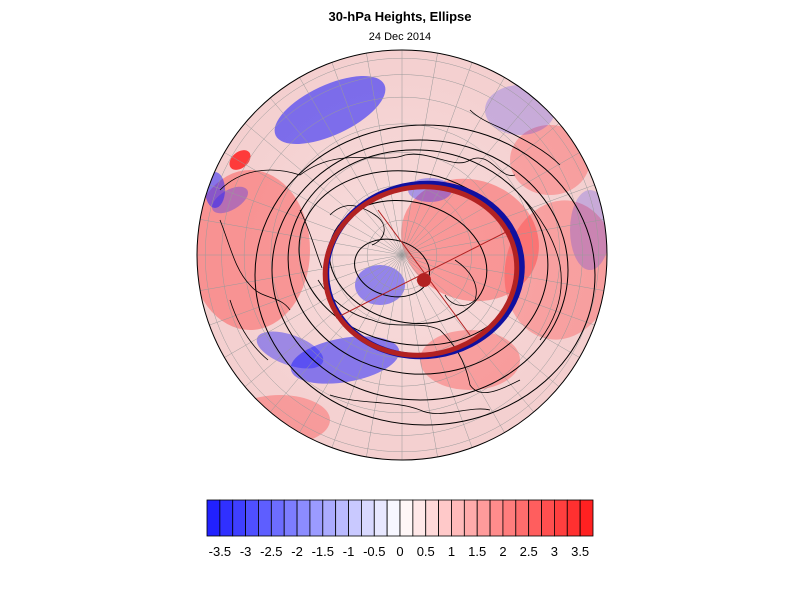  What do you see at coordinates (246, 551) in the screenshot?
I see `colorbar-tick-label: -3` at bounding box center [246, 551].